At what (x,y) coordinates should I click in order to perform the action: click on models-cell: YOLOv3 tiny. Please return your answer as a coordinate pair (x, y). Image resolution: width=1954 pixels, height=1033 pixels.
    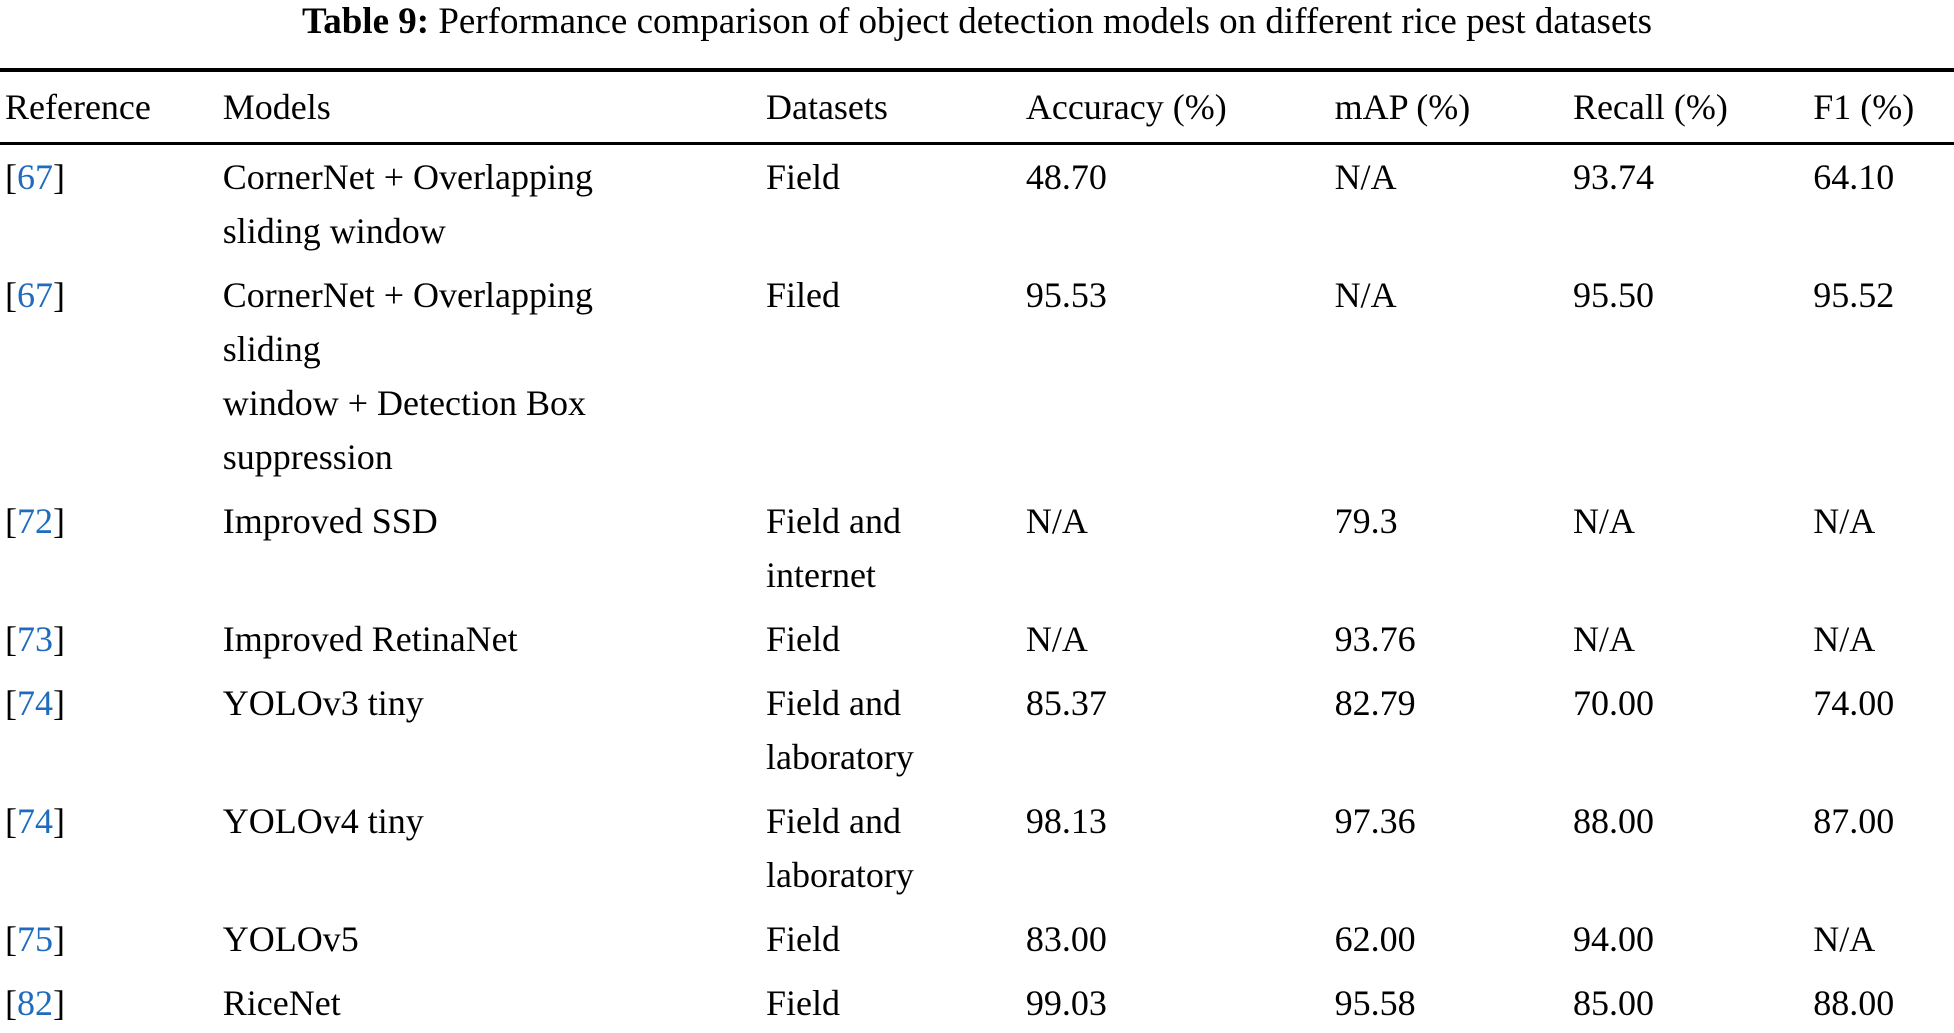
    Looking at the image, I should click on (323, 703).